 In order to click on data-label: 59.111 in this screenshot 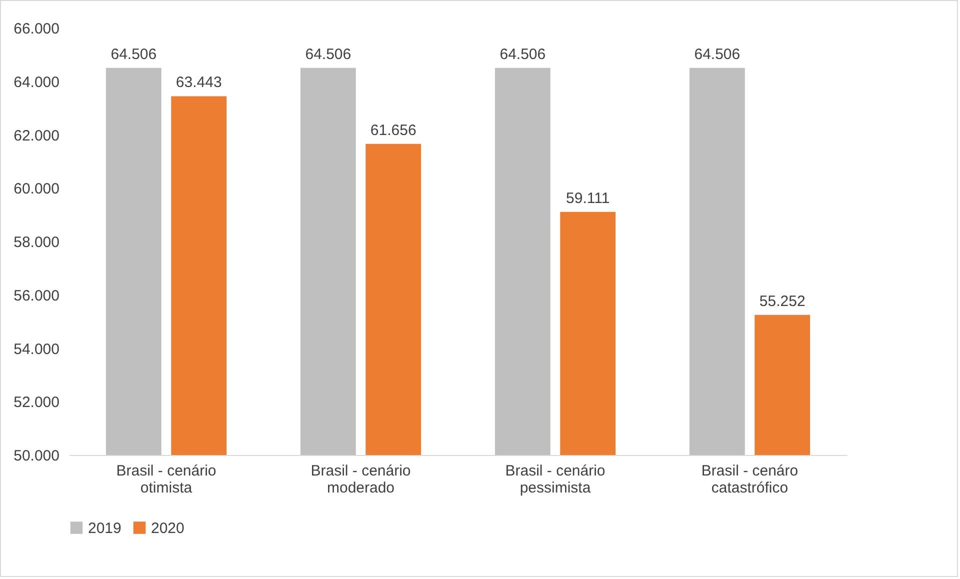, I will do `click(588, 198)`.